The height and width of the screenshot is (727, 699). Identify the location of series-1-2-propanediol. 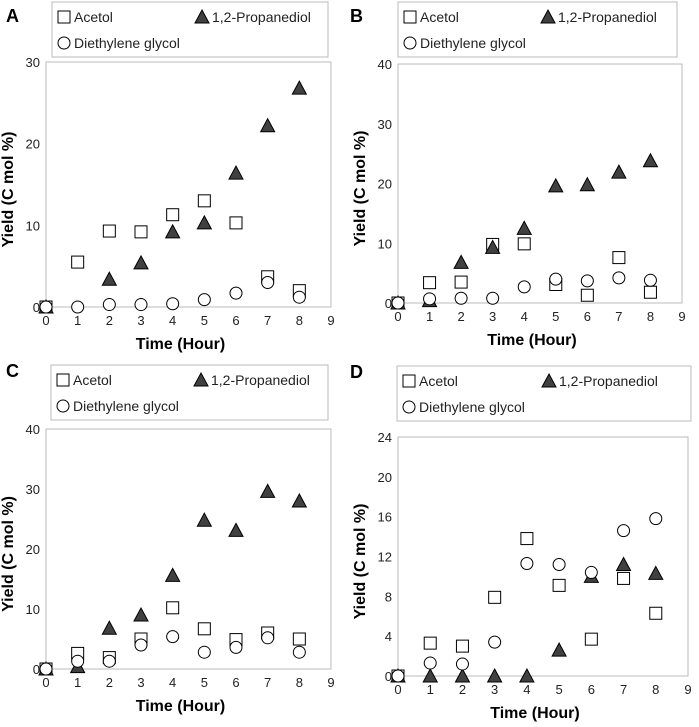
(527, 619).